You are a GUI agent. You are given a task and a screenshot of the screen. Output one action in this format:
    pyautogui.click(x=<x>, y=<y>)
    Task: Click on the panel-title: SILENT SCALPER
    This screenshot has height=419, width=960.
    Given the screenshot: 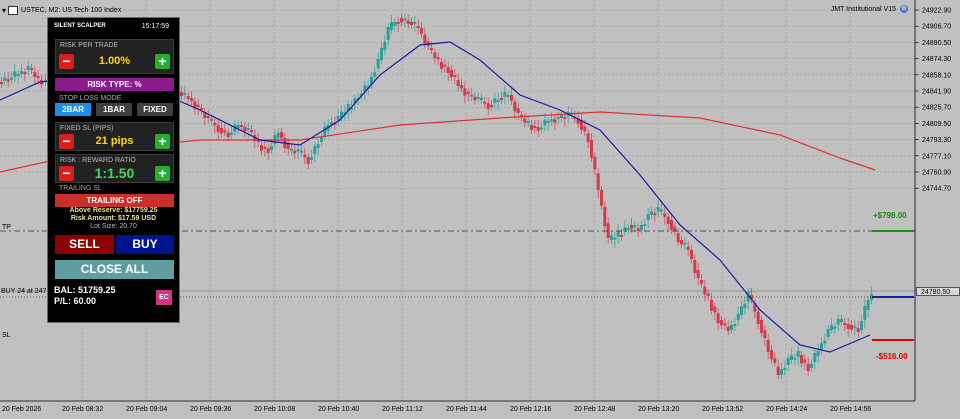 What is the action you would take?
    pyautogui.click(x=80, y=26)
    